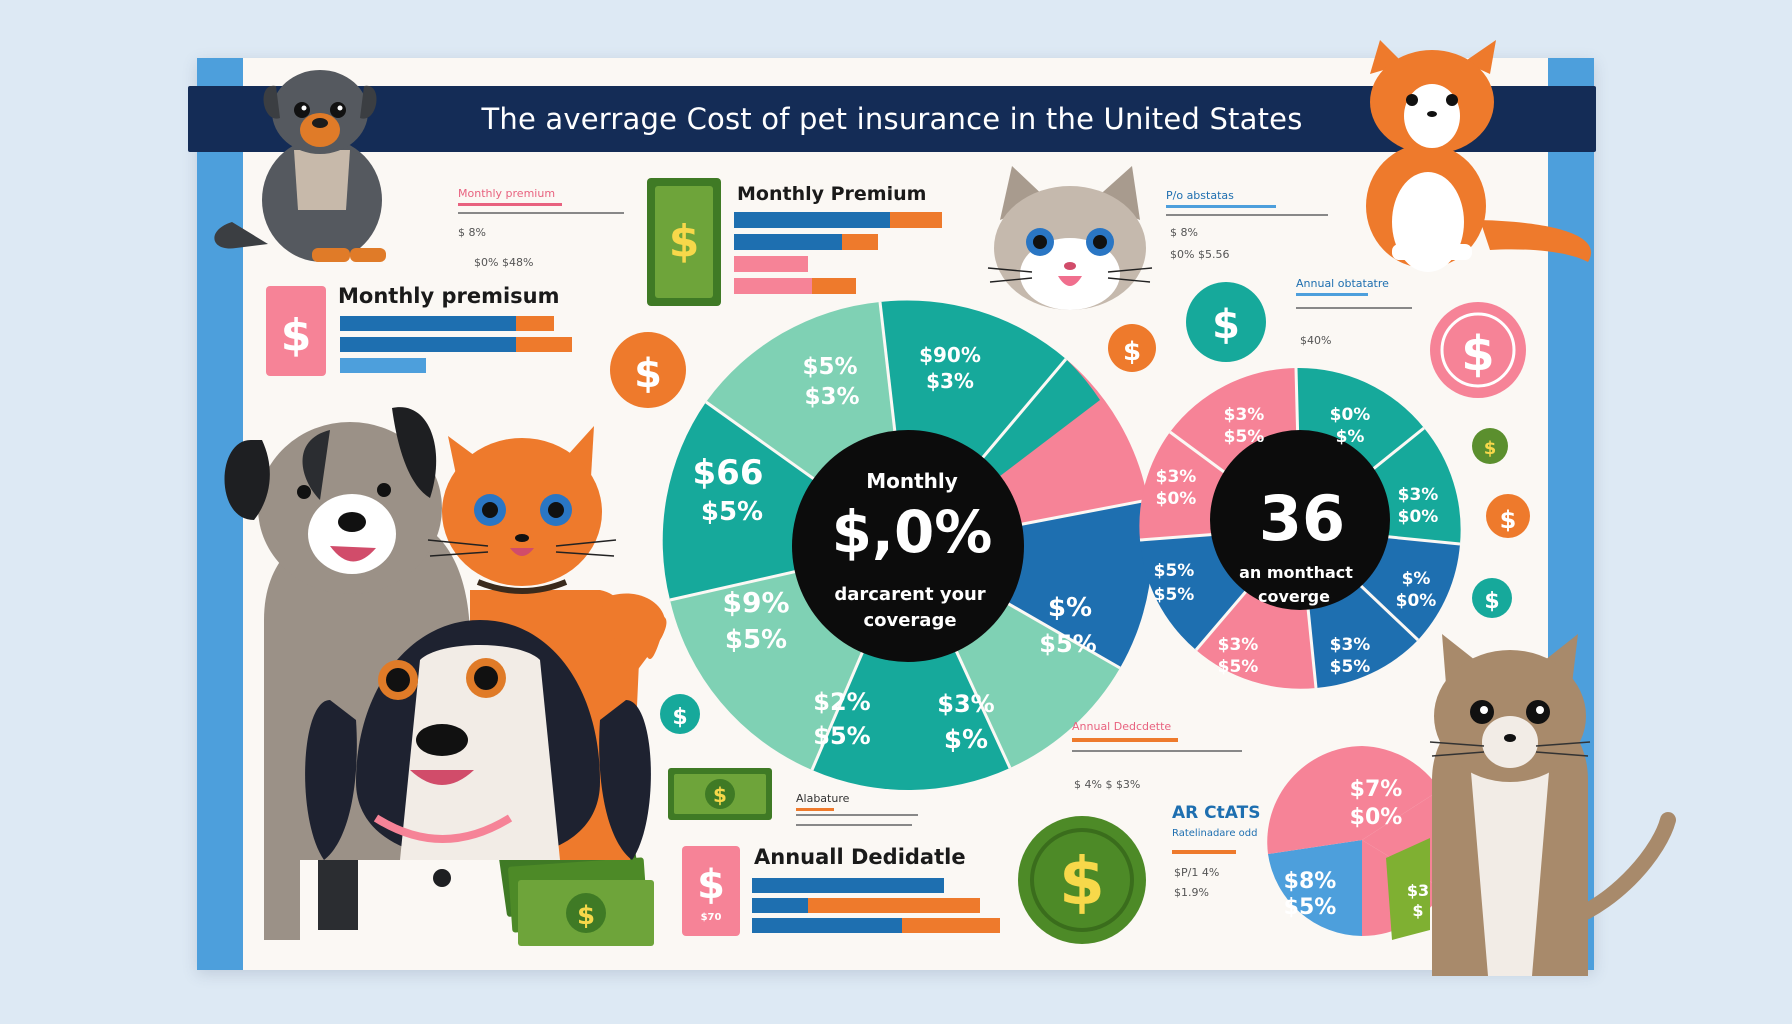 The image size is (1792, 1024). Describe the element at coordinates (1310, 881) in the screenshot. I see `pie-label: $8%` at that location.